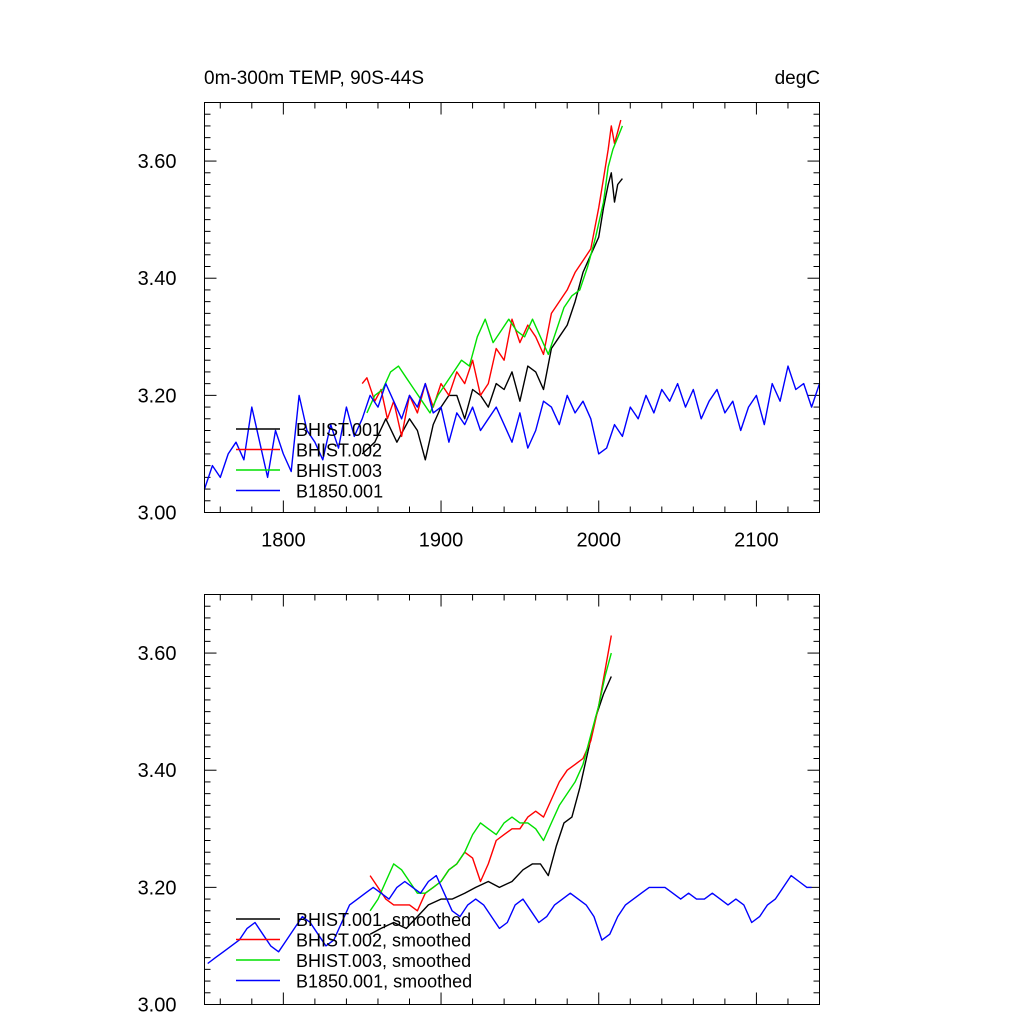 This screenshot has height=1024, width=1024. What do you see at coordinates (283, 541) in the screenshot?
I see `x-tick-label: 1800` at bounding box center [283, 541].